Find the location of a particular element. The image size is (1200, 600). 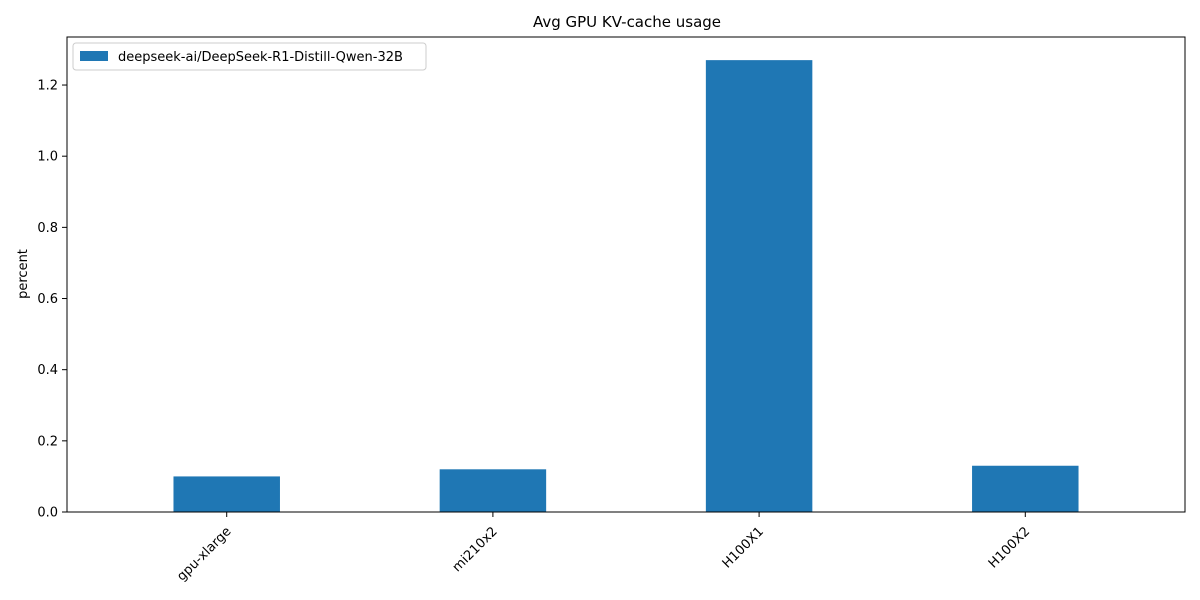

y-tick-label: 0.6 is located at coordinates (47, 299).